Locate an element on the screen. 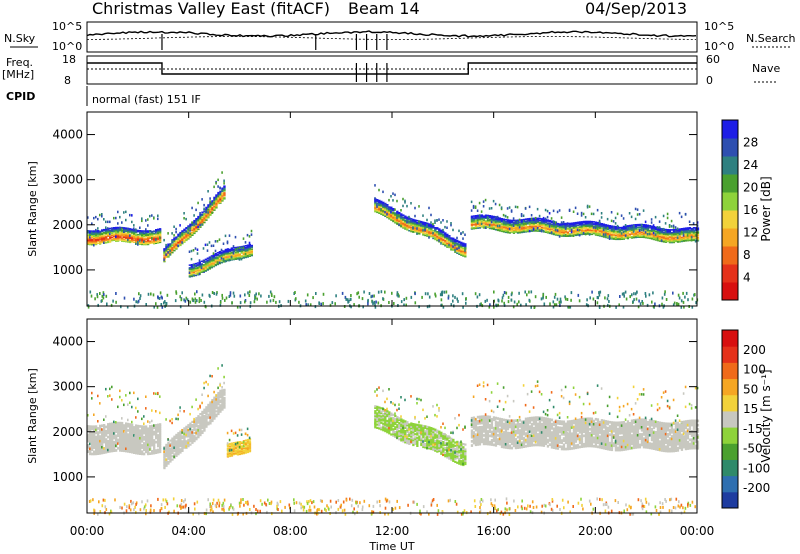 This screenshot has width=800, height=554. frequency-trace is located at coordinates (392, 68).